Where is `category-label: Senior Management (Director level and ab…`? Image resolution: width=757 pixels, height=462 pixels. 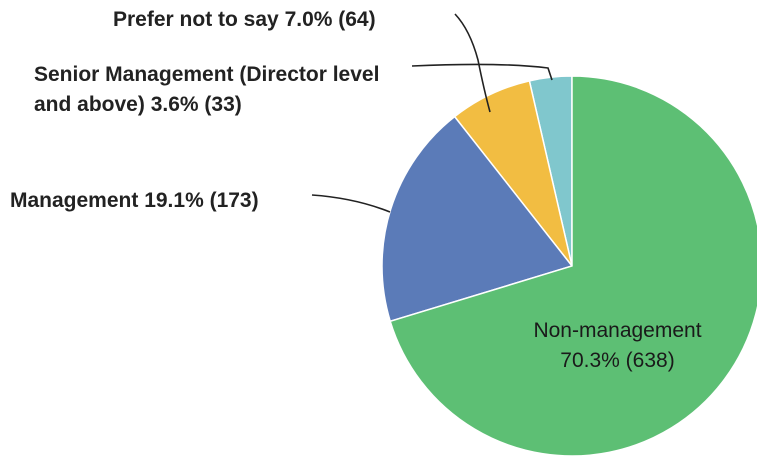 category-label: Senior Management (Director level and ab… is located at coordinates (207, 89).